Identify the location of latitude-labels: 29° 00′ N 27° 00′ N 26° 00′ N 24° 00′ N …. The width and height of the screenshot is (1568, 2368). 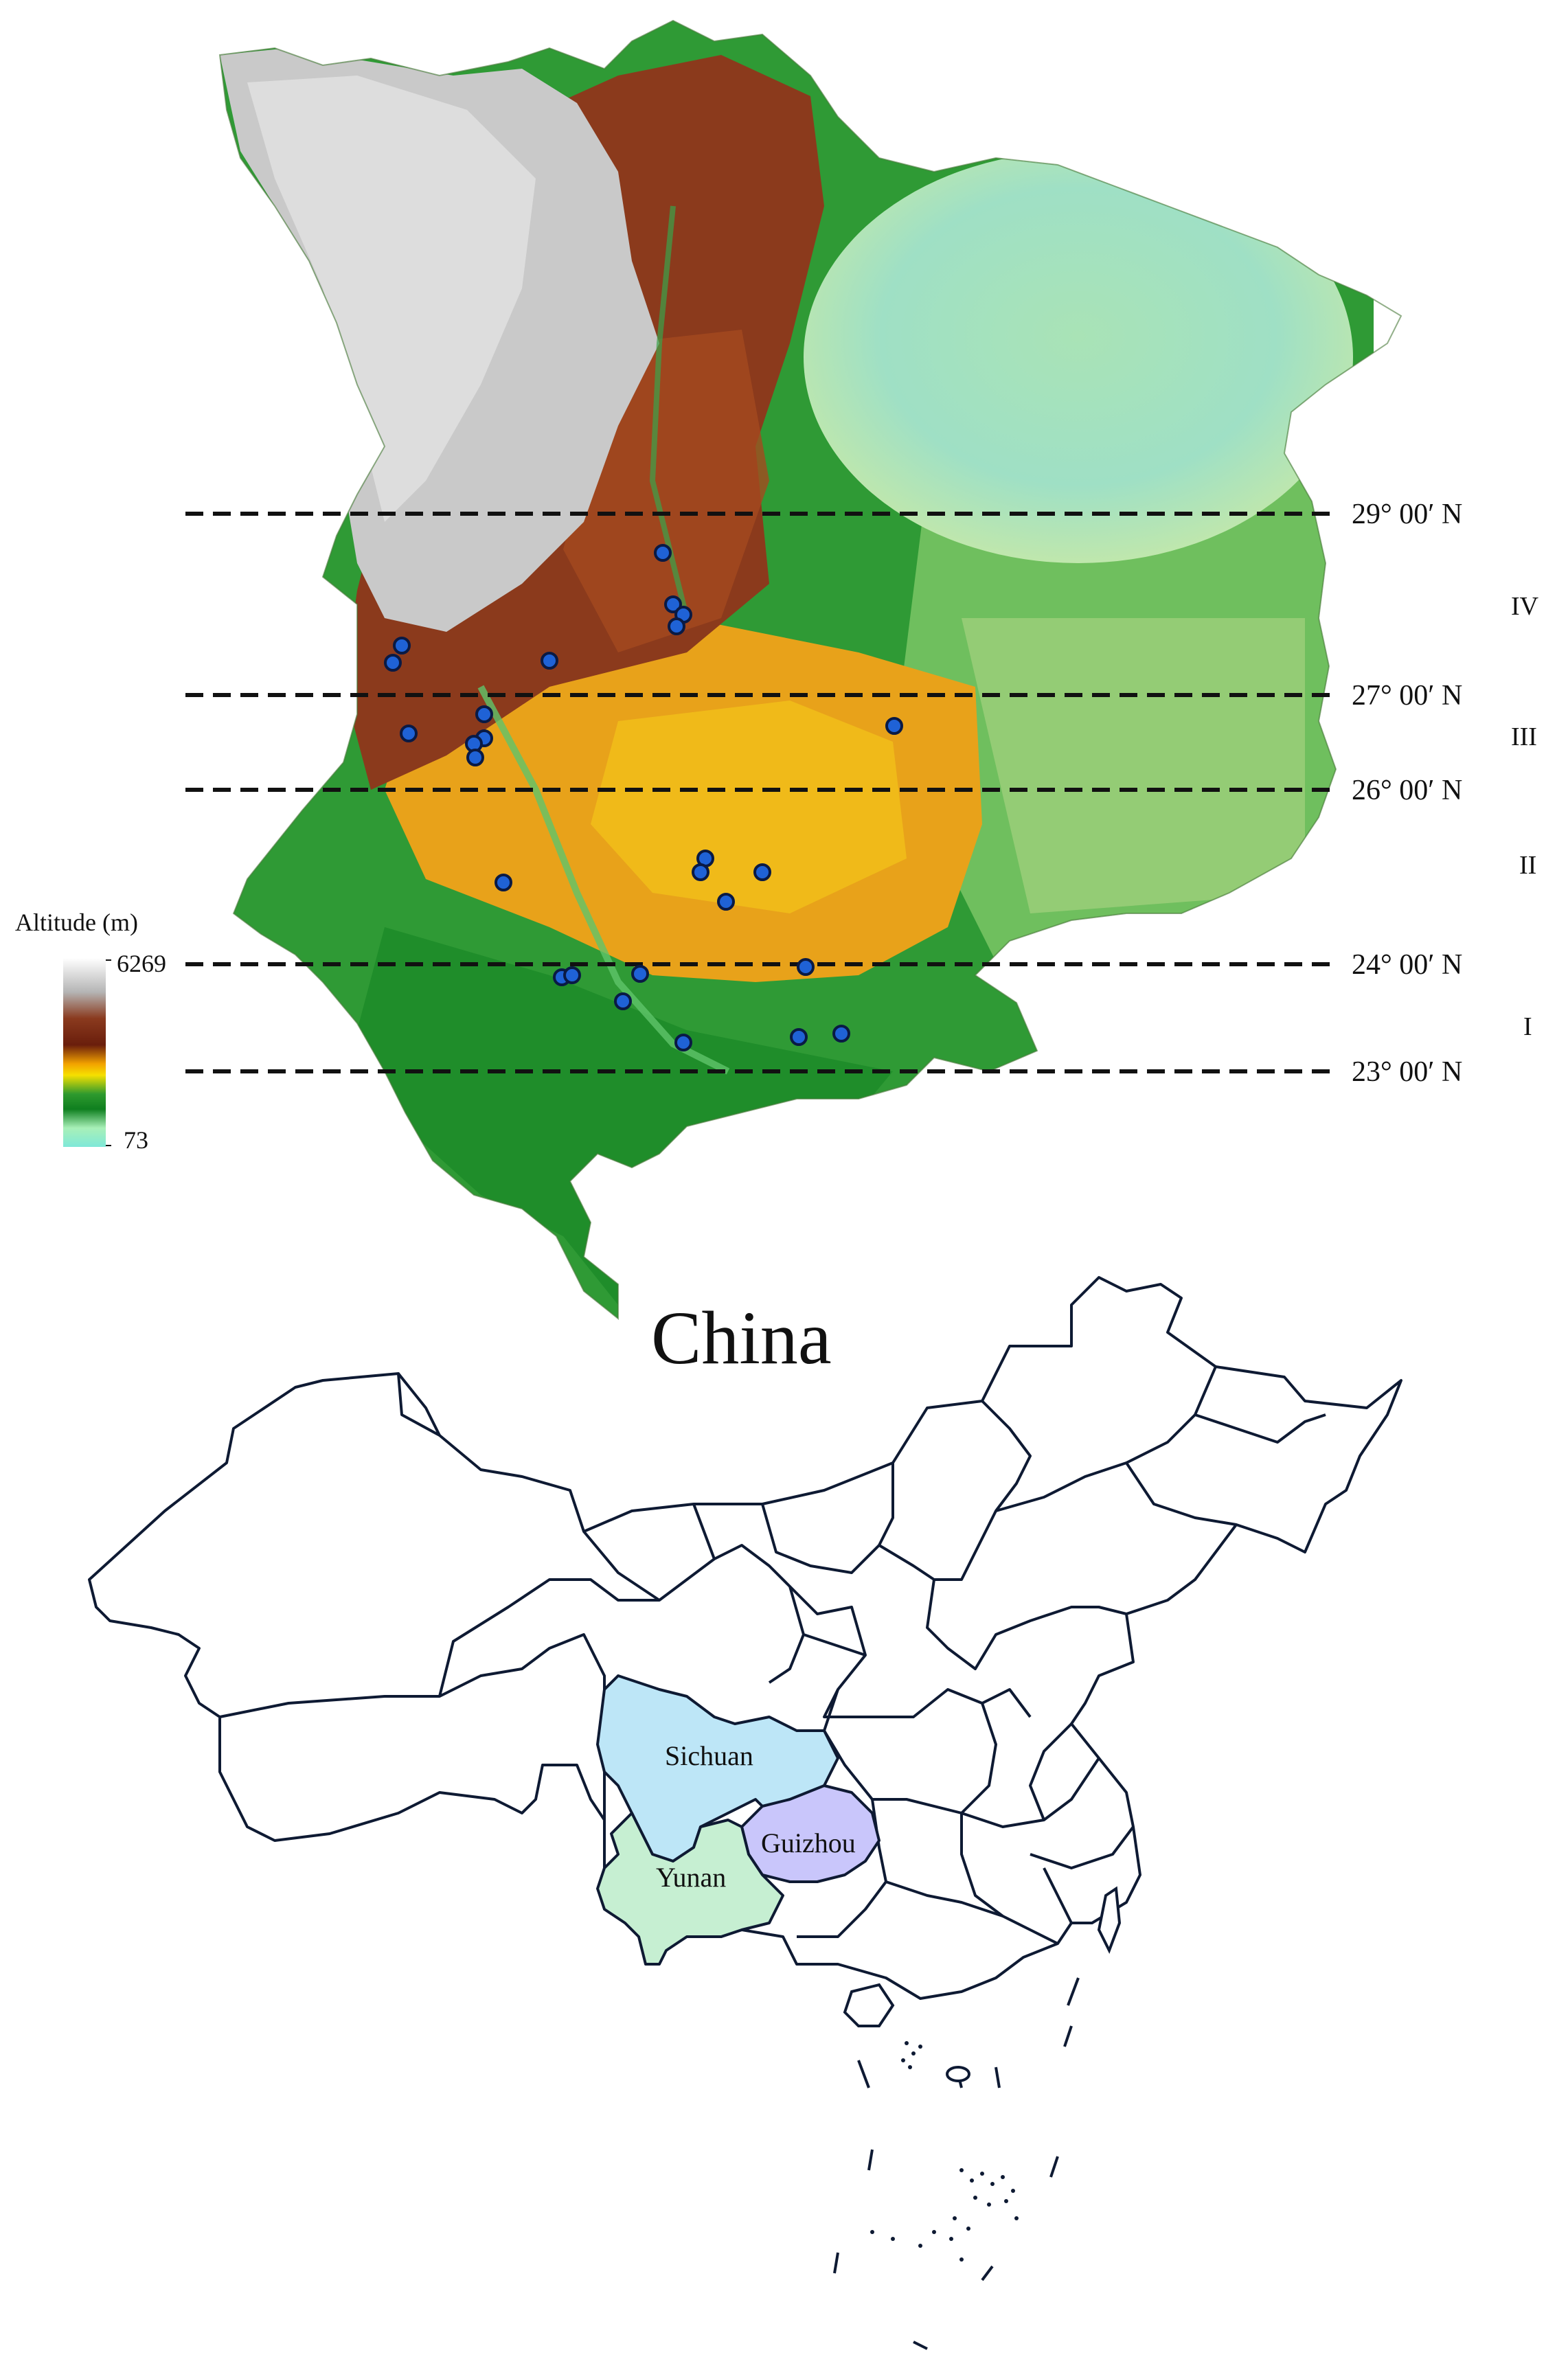
(1407, 793).